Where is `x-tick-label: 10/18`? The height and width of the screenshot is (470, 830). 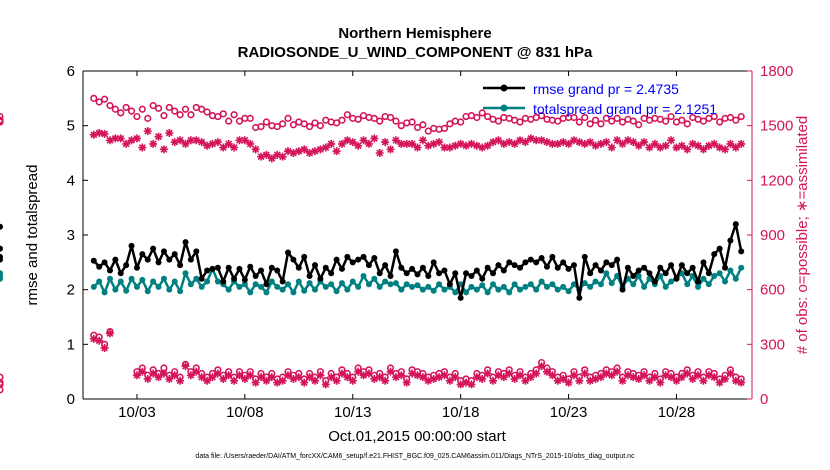
x-tick-label: 10/18 is located at coordinates (461, 412).